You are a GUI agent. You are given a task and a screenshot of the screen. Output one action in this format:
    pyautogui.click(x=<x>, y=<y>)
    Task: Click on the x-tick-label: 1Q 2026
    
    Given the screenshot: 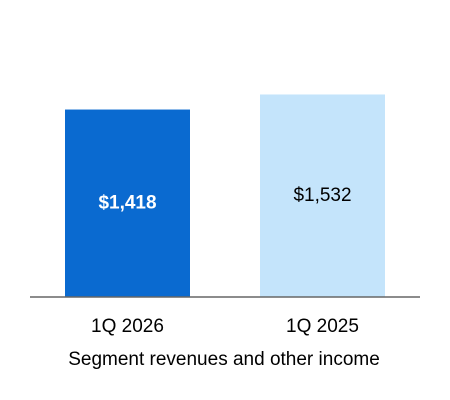 What is the action you would take?
    pyautogui.click(x=127, y=326)
    